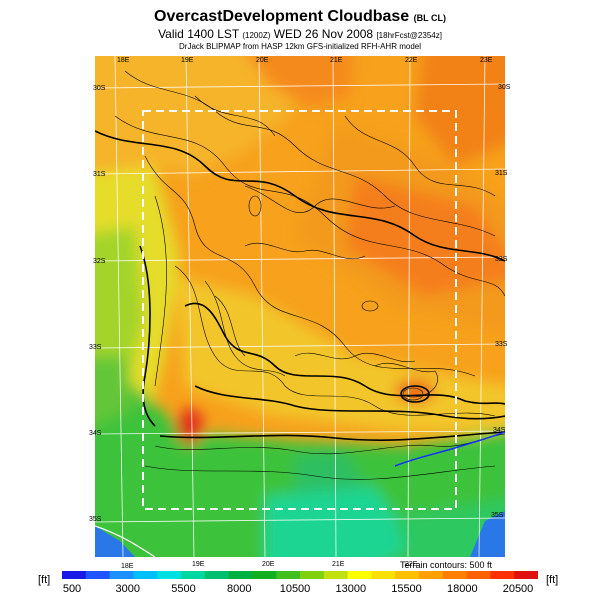  Describe the element at coordinates (446, 565) in the screenshot. I see `terrain-contour-note: Terrain contours: 500 ft` at that location.